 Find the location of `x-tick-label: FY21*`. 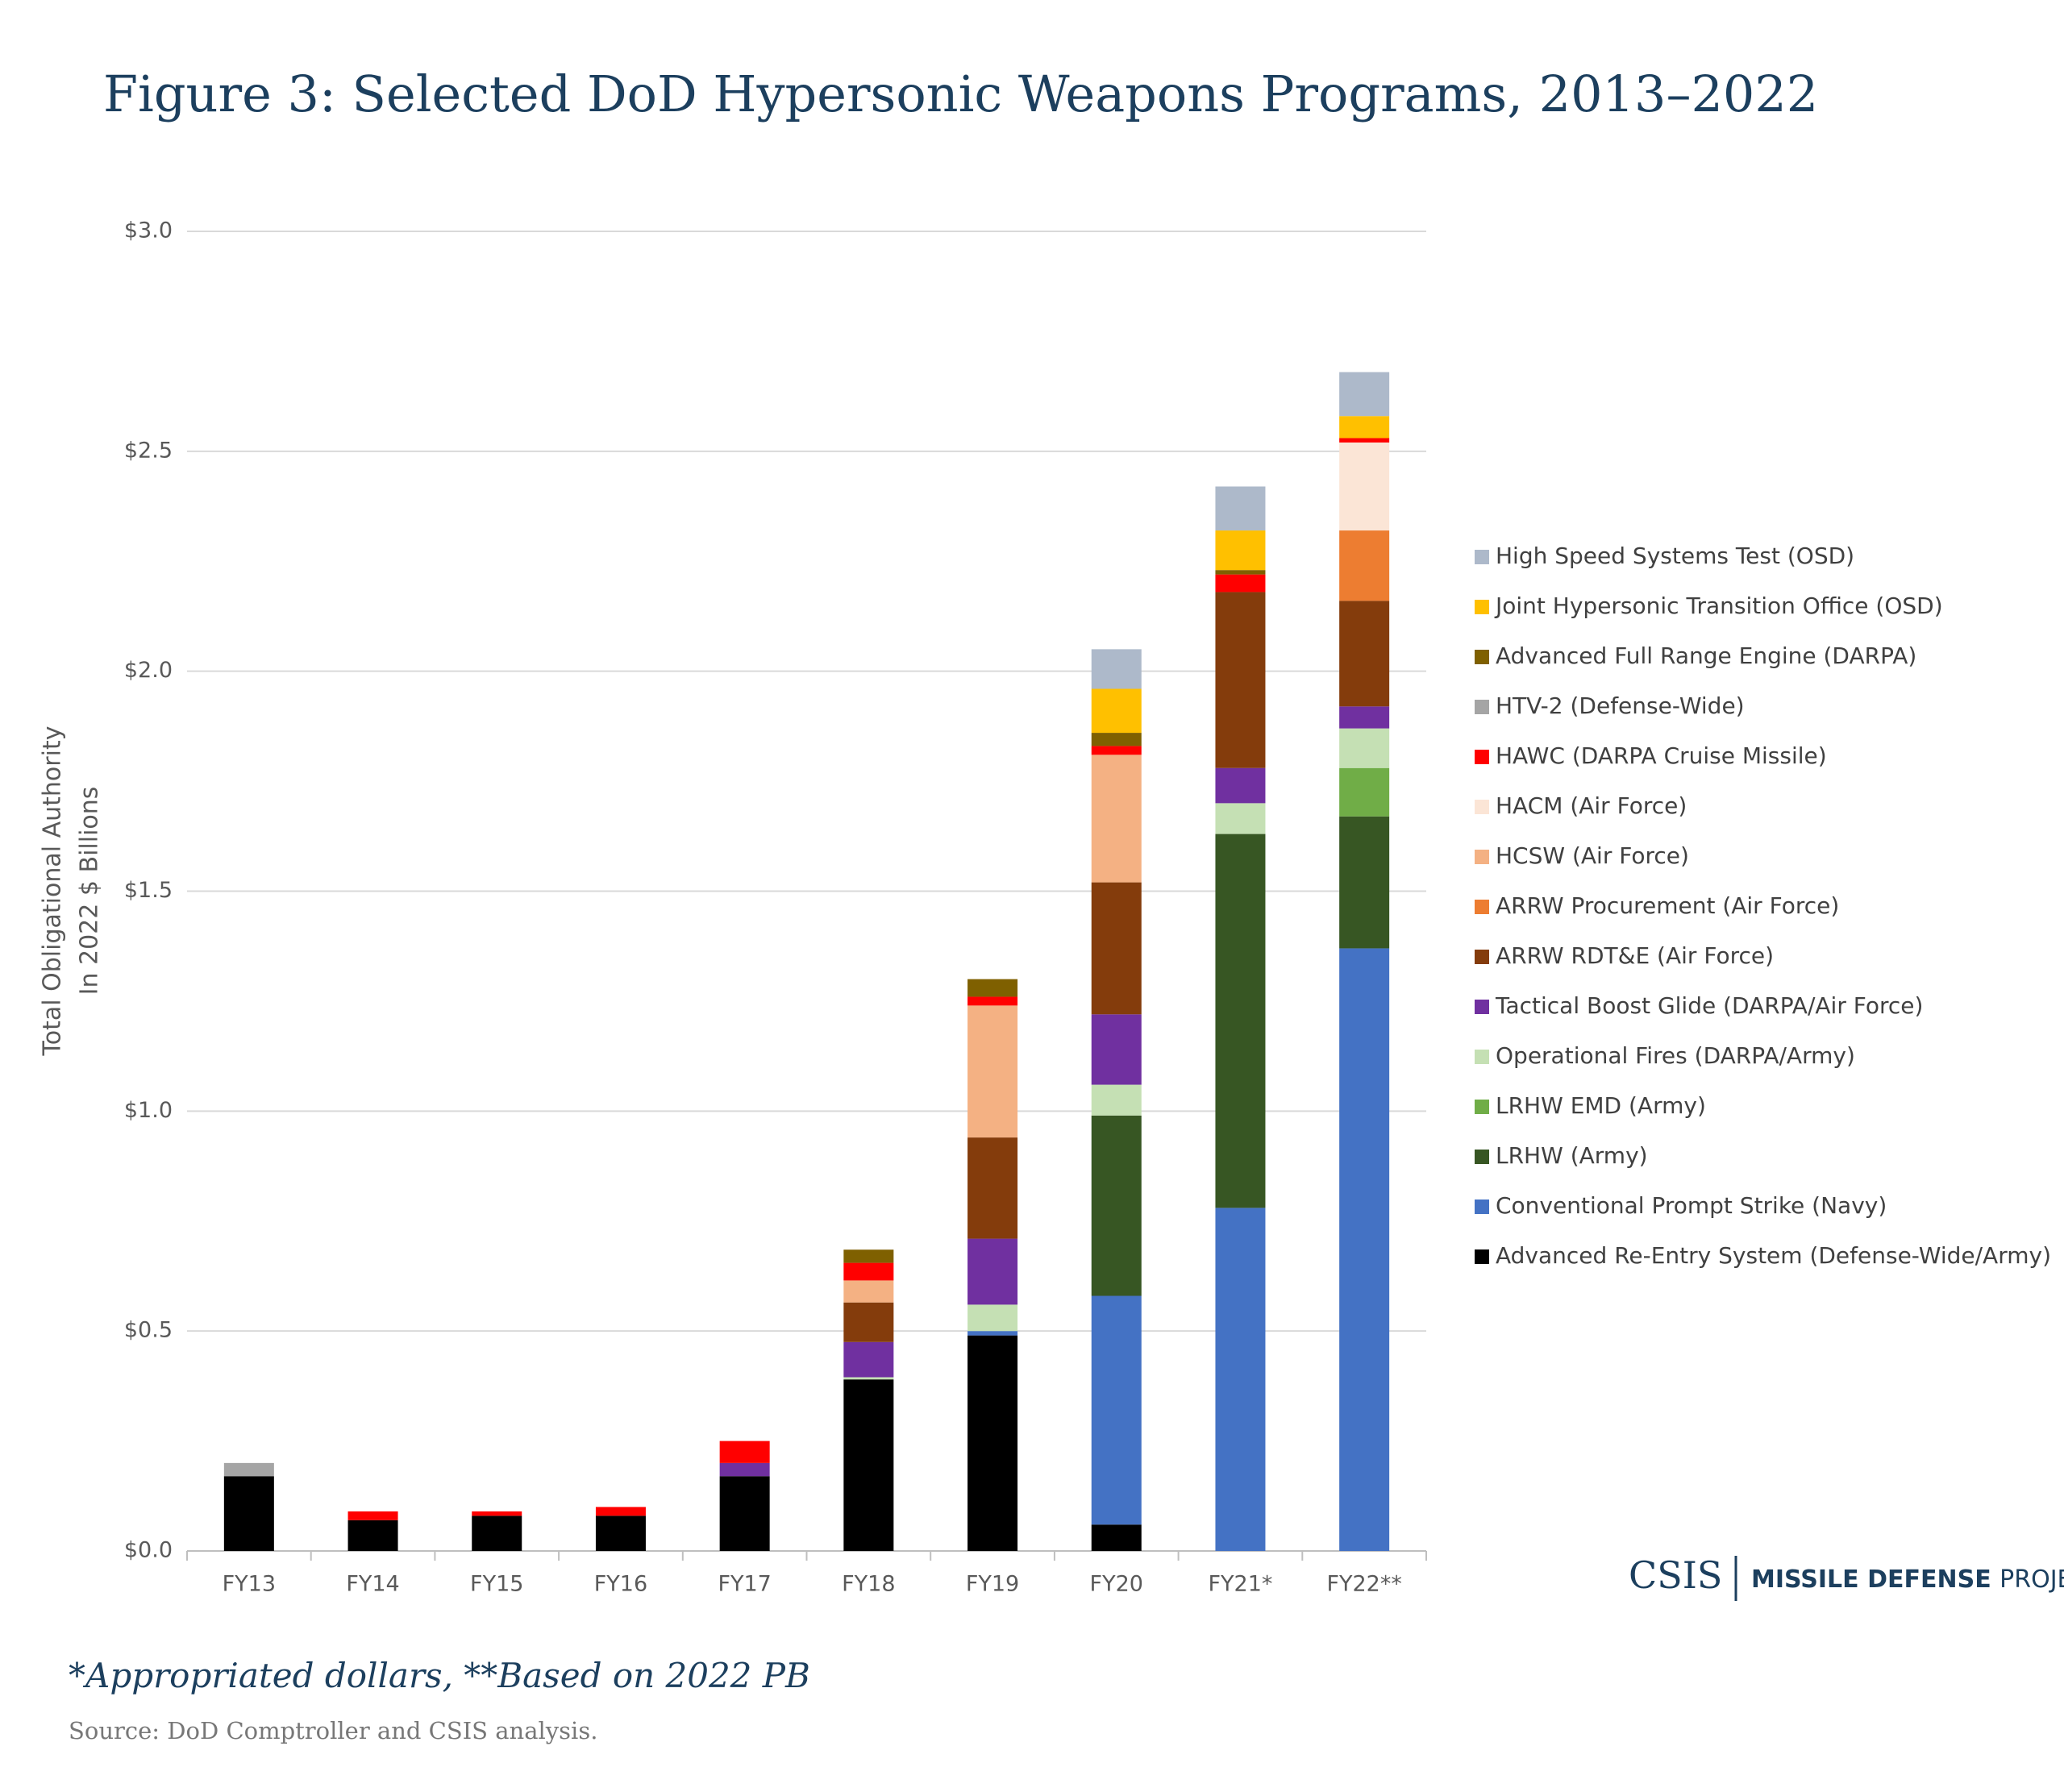

x-tick-label: FY21* is located at coordinates (1241, 1584).